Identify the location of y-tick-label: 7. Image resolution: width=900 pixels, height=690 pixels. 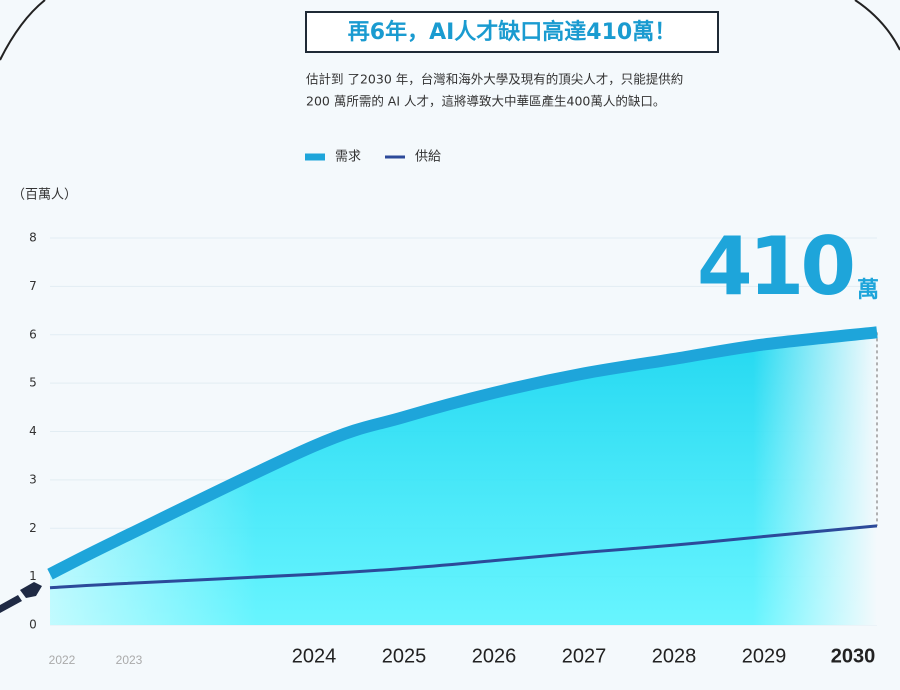
(33, 286).